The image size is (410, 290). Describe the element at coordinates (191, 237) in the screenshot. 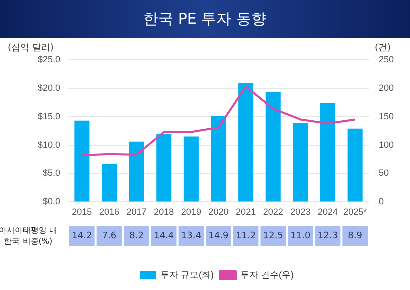

I see `text: 13.4` at that location.